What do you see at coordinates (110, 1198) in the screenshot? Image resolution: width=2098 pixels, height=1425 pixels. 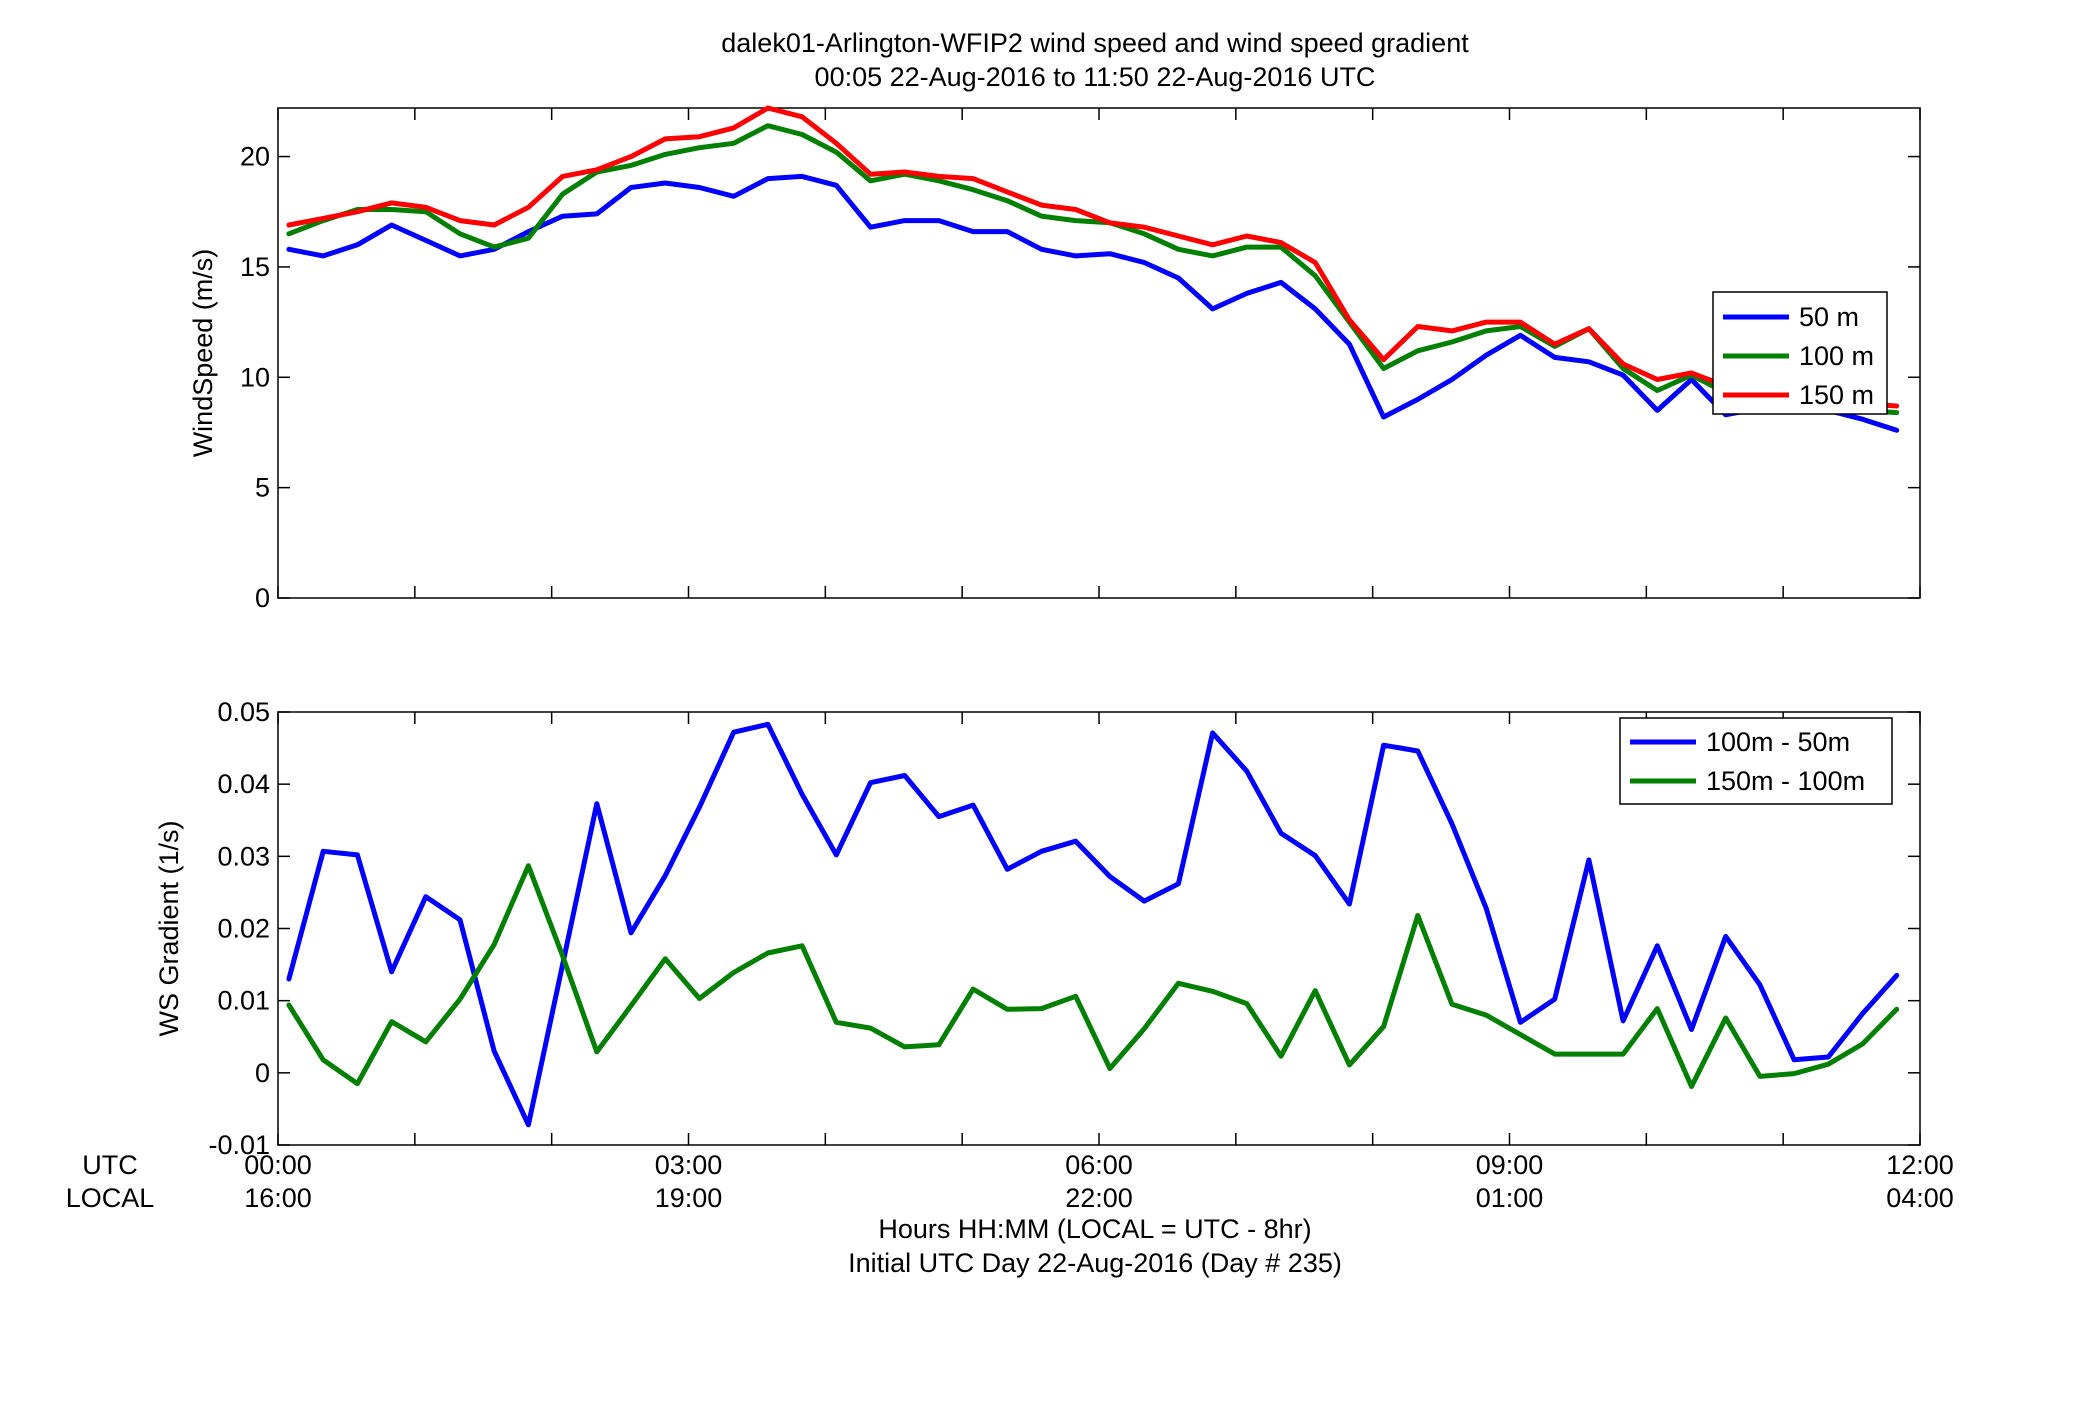 I see `row-label-local: LOCAL` at bounding box center [110, 1198].